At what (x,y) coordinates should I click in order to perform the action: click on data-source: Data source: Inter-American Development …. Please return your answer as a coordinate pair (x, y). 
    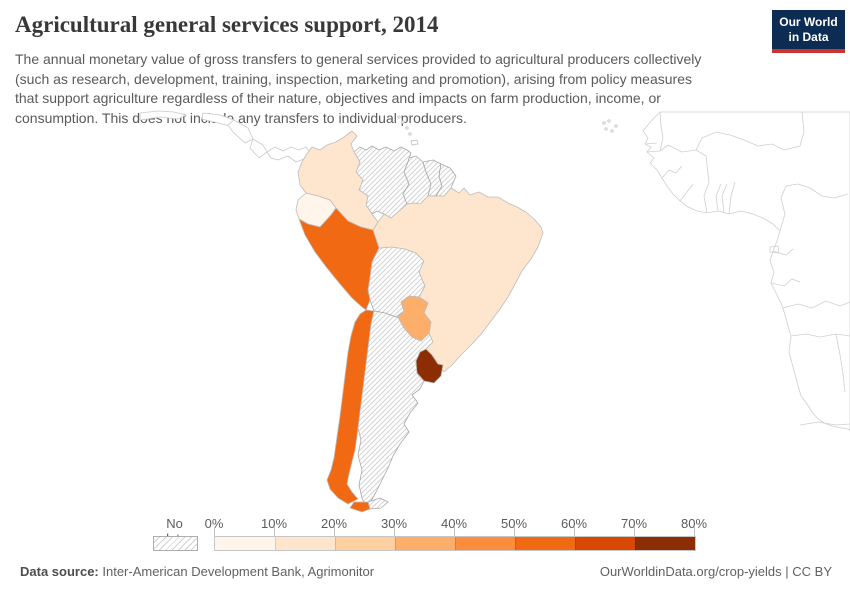
    Looking at the image, I should click on (197, 571).